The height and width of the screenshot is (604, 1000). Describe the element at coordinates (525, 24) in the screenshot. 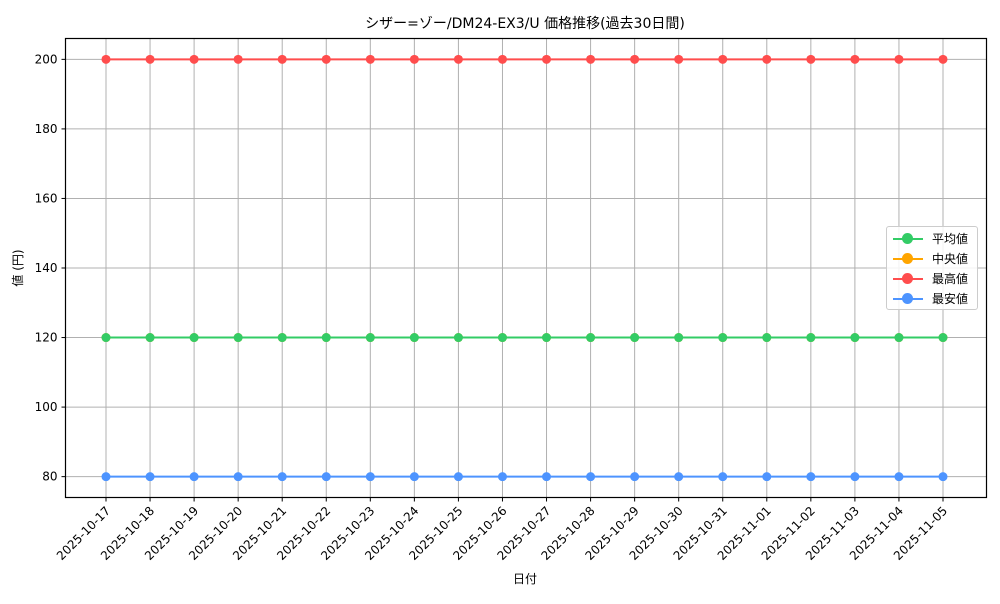

I see `chart-title: シザー=ゾー/DM24-EX3/U 価格推移(過去30日間)` at that location.